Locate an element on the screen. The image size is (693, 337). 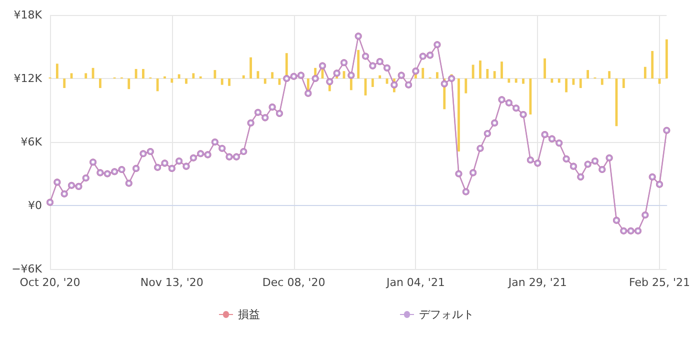
x-tick-label: Dec 08, '20 is located at coordinates (294, 282).